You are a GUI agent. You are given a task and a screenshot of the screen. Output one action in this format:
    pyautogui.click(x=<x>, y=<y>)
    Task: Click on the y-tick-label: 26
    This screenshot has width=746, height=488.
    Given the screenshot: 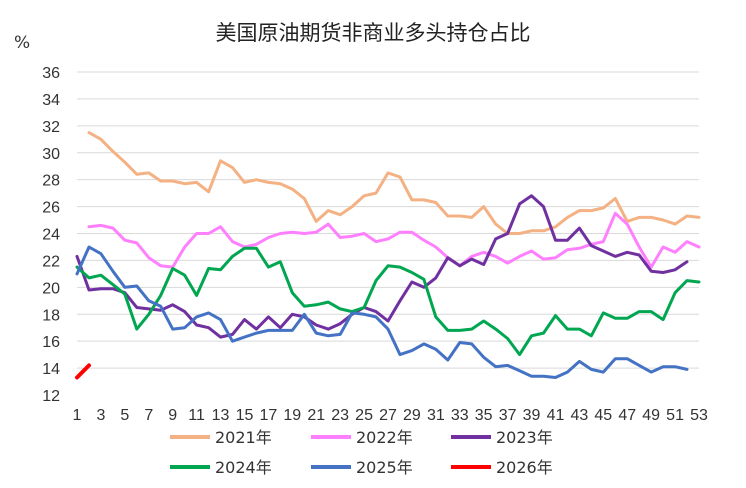 What is the action you would take?
    pyautogui.click(x=51, y=208)
    